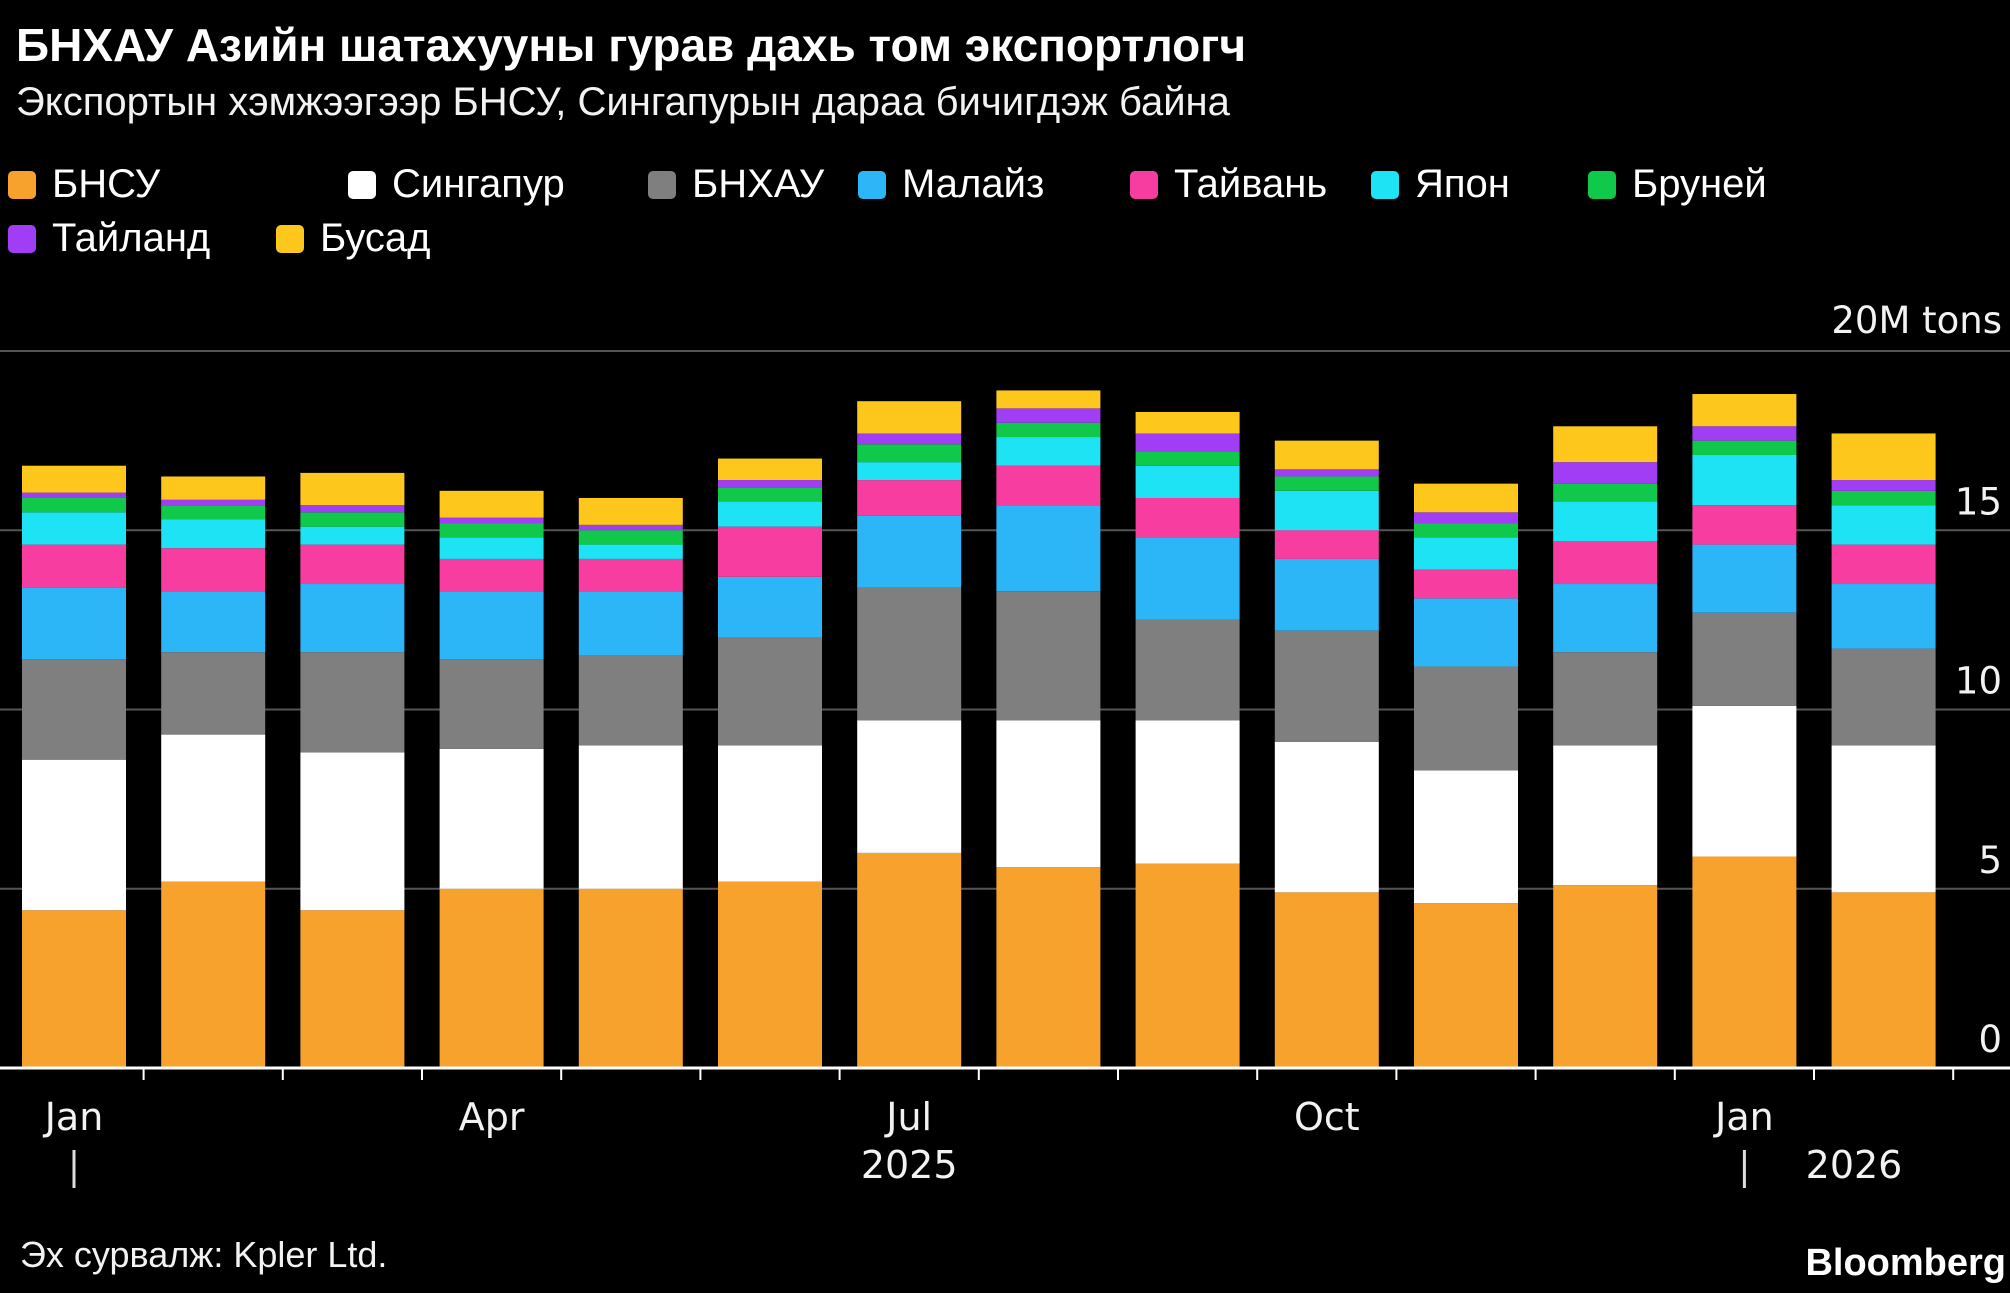 This screenshot has height=1293, width=2010. What do you see at coordinates (478, 184) in the screenshot?
I see `legend-label: Сингапур` at bounding box center [478, 184].